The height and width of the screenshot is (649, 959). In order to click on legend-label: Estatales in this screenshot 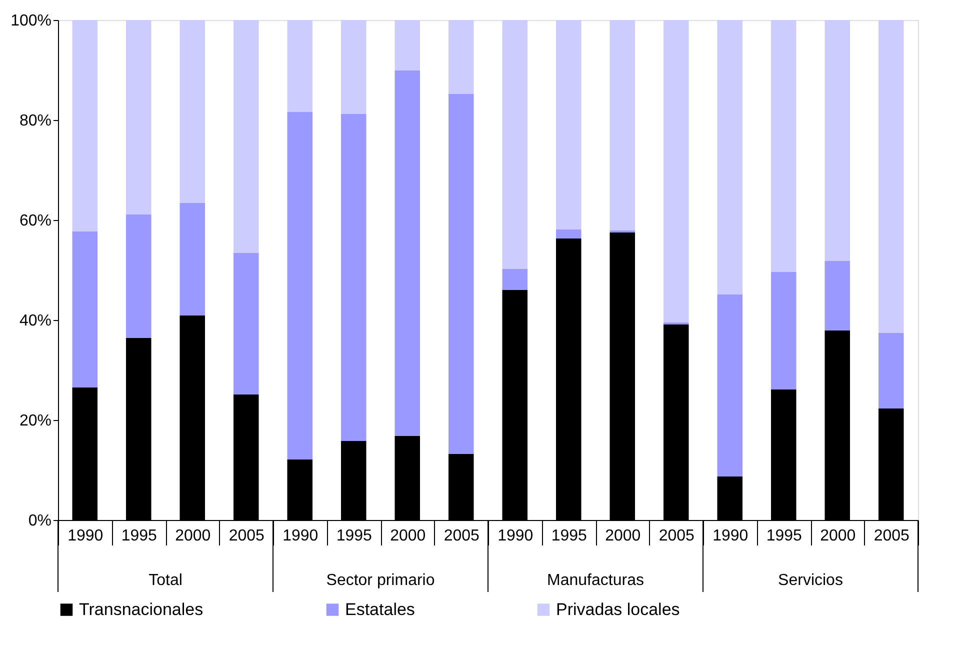, I will do `click(380, 609)`.